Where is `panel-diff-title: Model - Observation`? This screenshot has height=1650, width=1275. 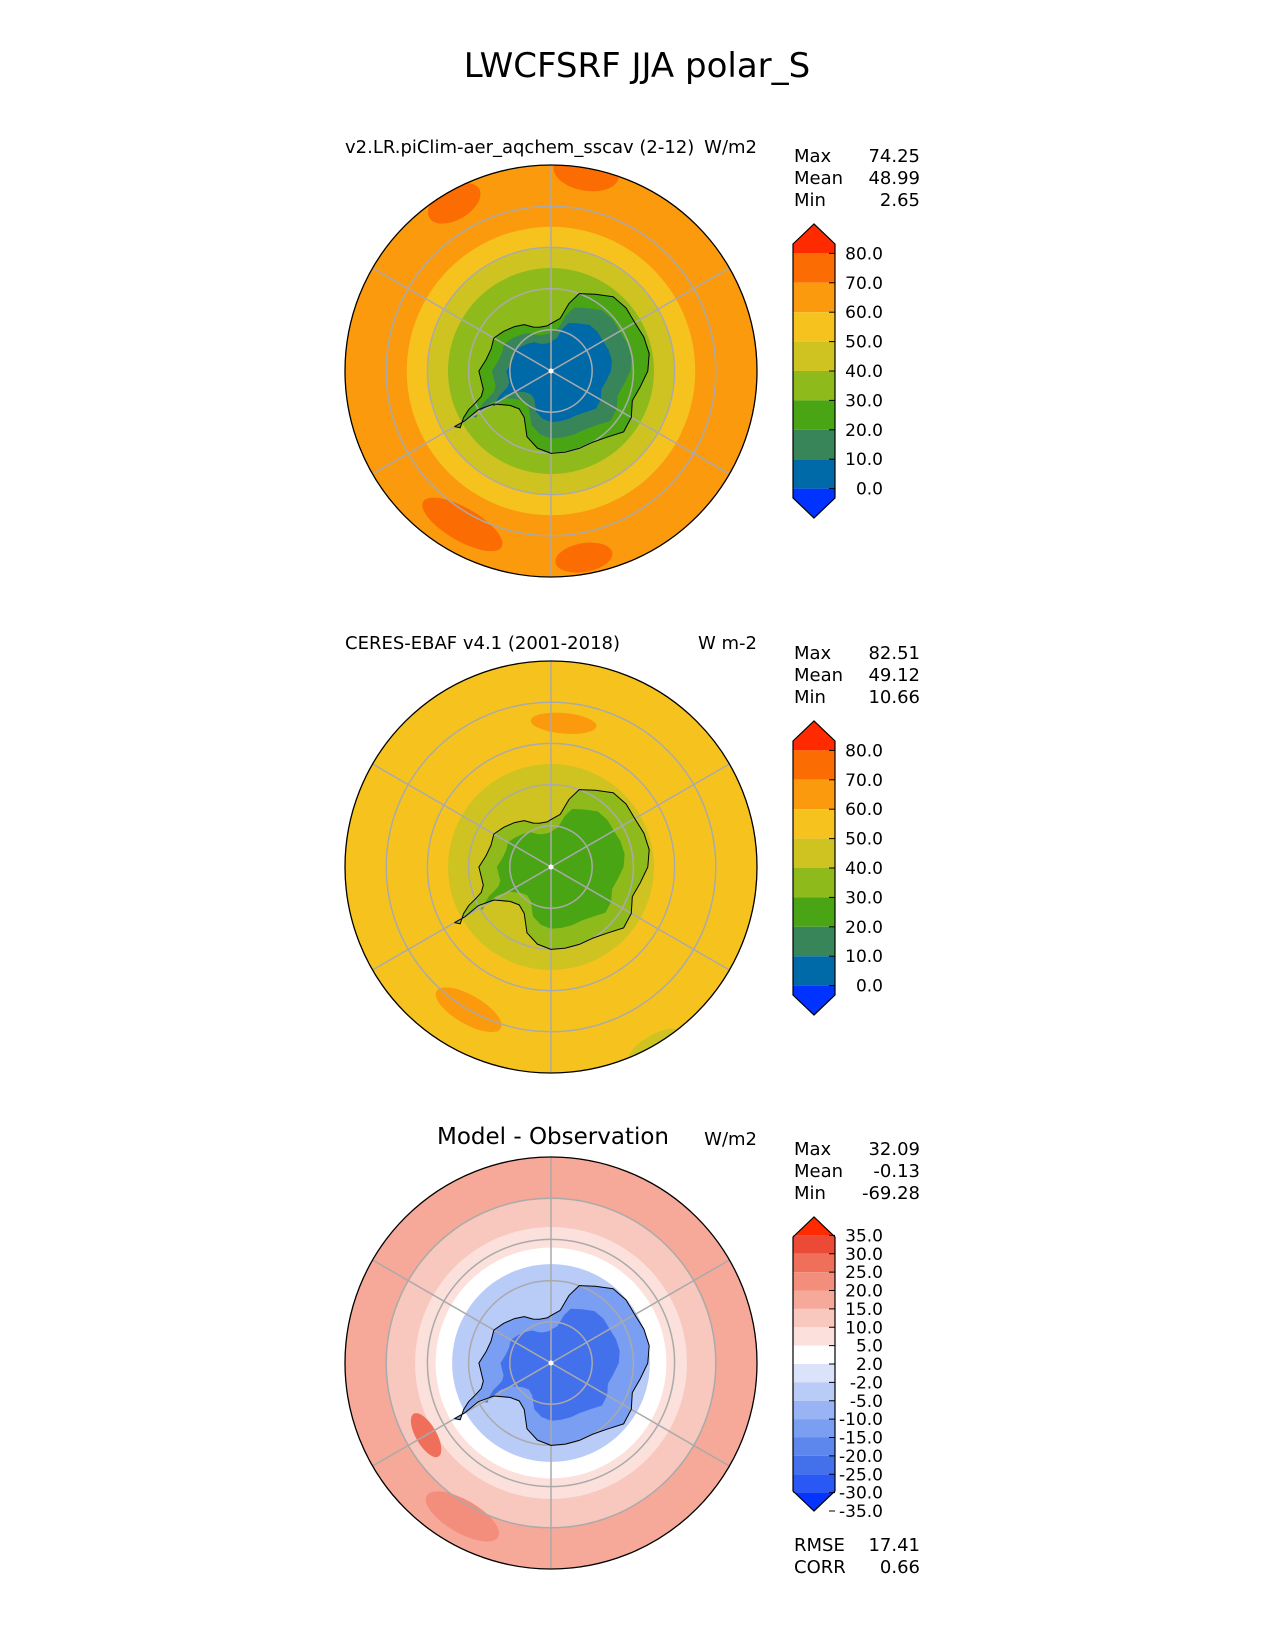 panel-diff-title: Model - Observation is located at coordinates (553, 1137).